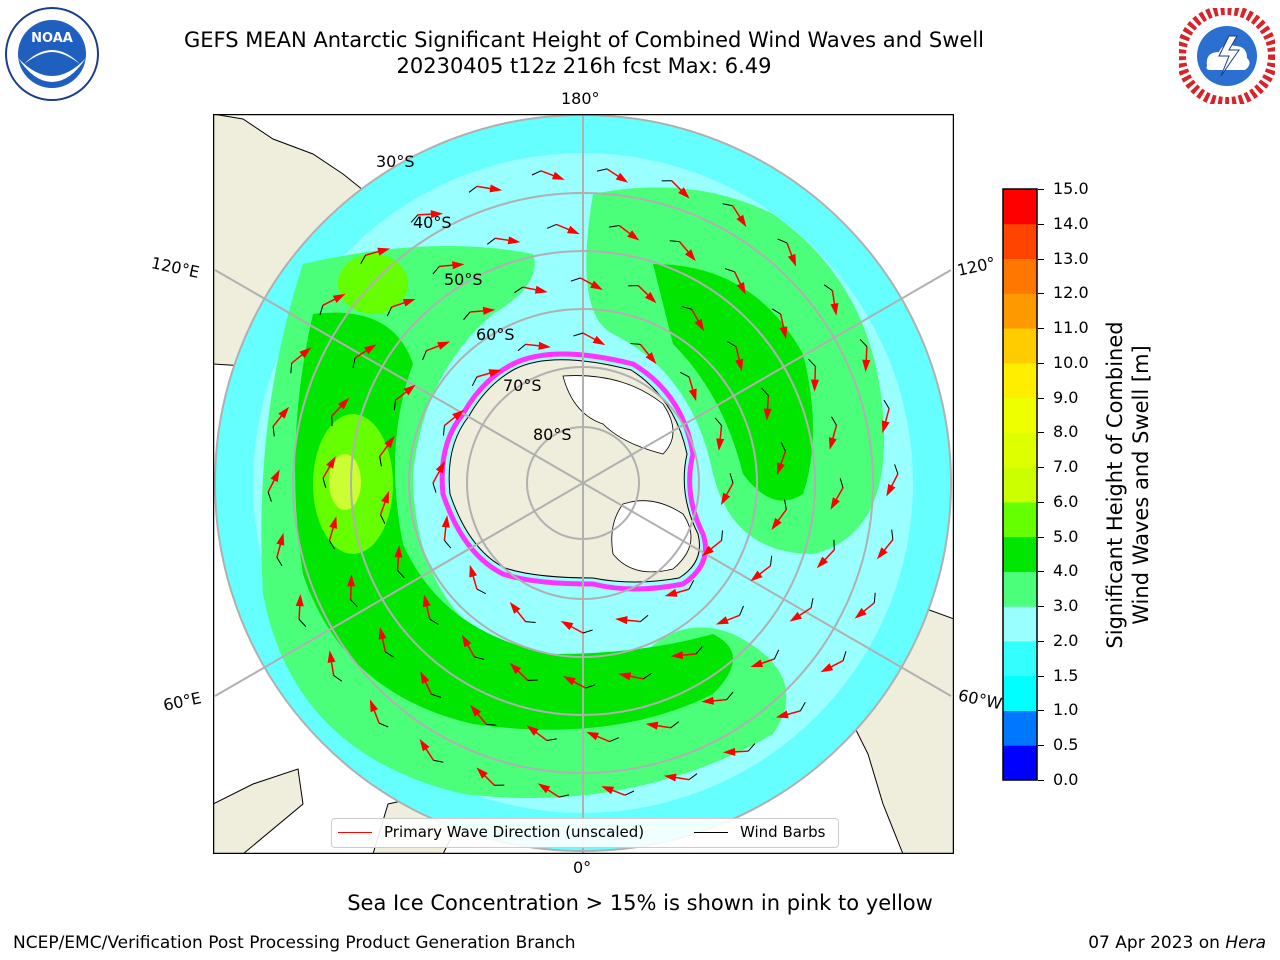 The height and width of the screenshot is (960, 1280). What do you see at coordinates (1066, 779) in the screenshot?
I see `colorbar-tick-label: 0.0` at bounding box center [1066, 779].